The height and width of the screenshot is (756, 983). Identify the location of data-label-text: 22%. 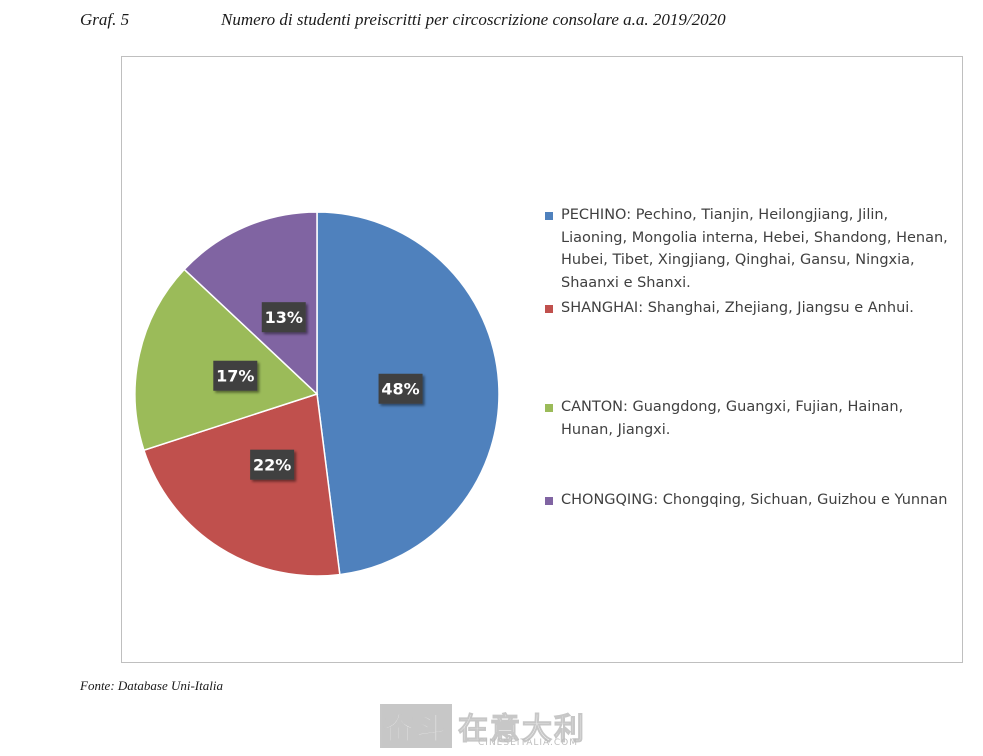
(272, 465).